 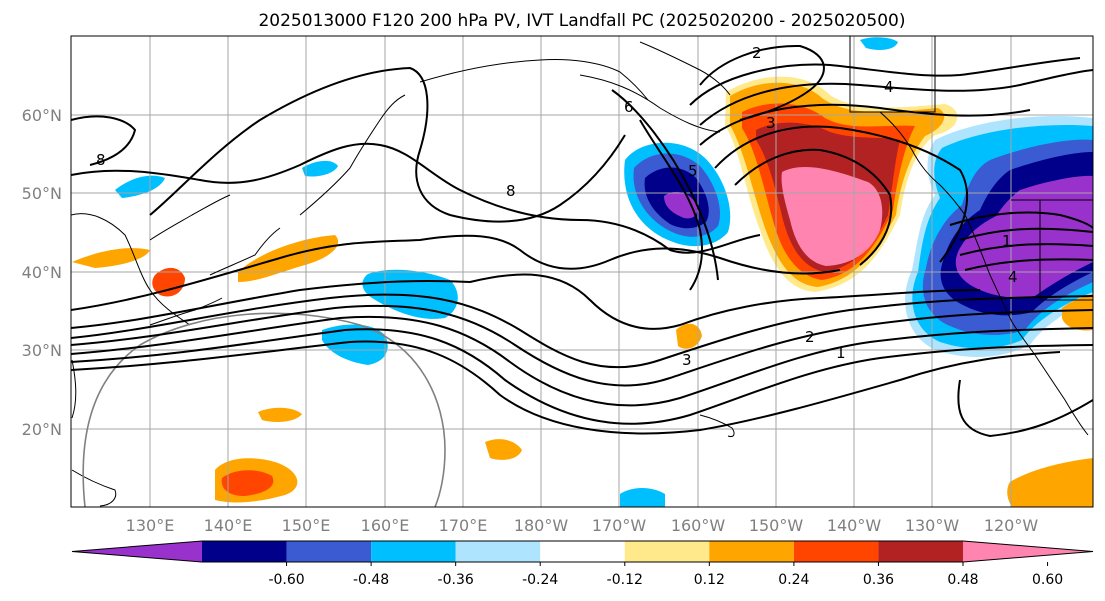 What do you see at coordinates (619, 525) in the screenshot?
I see `lon-label: 170°W` at bounding box center [619, 525].